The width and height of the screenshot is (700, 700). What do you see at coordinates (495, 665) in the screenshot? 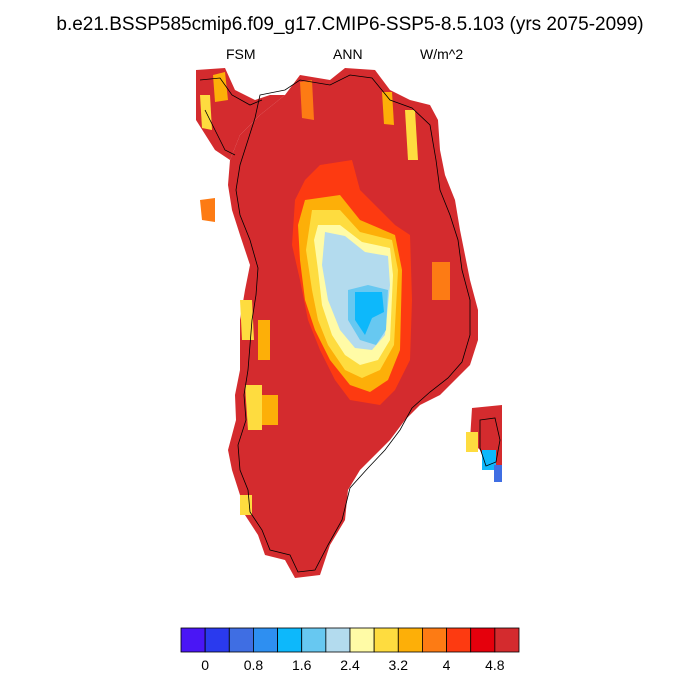
I see `colorbar-tick-label: 4.8` at bounding box center [495, 665].